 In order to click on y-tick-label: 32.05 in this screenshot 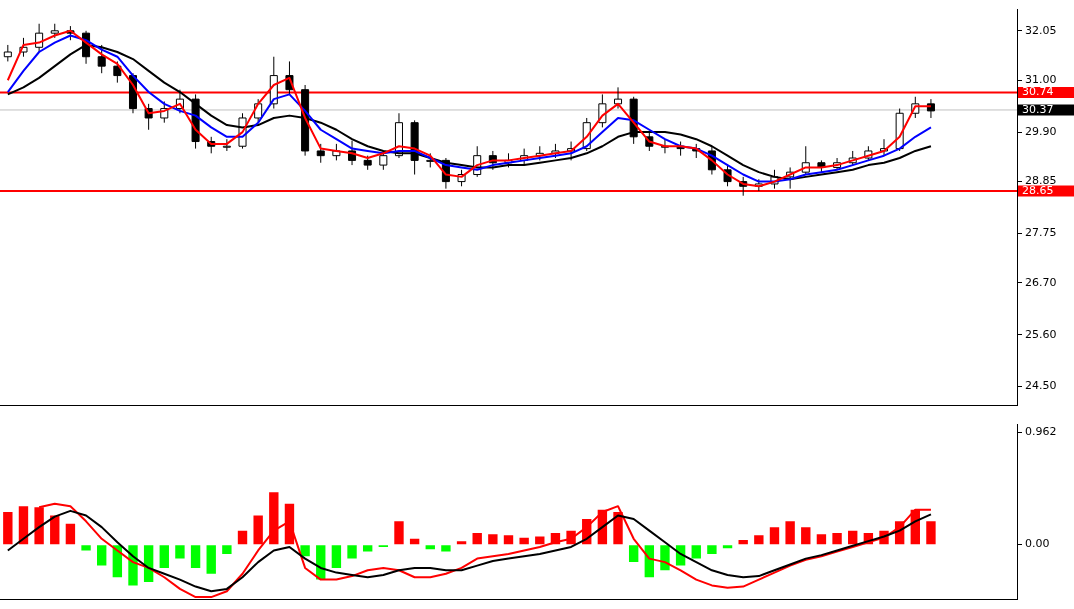, I will do `click(1041, 30)`.